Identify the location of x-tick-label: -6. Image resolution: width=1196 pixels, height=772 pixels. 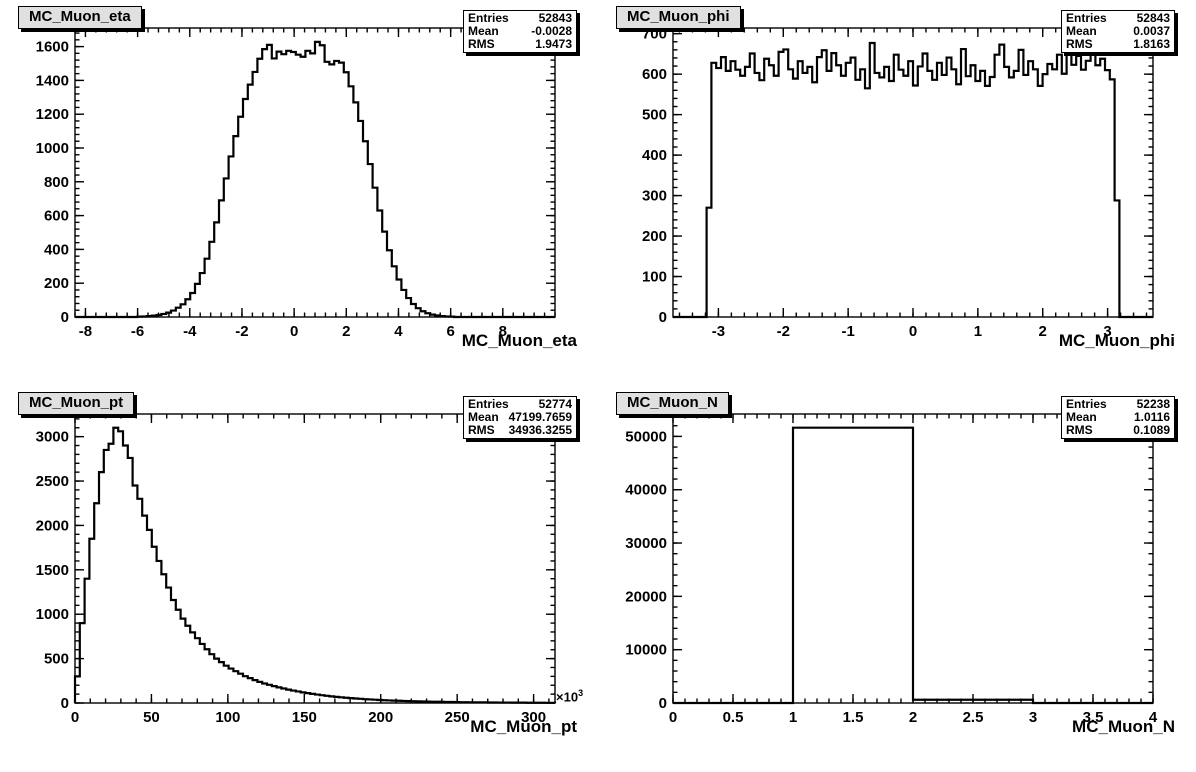
(137, 331).